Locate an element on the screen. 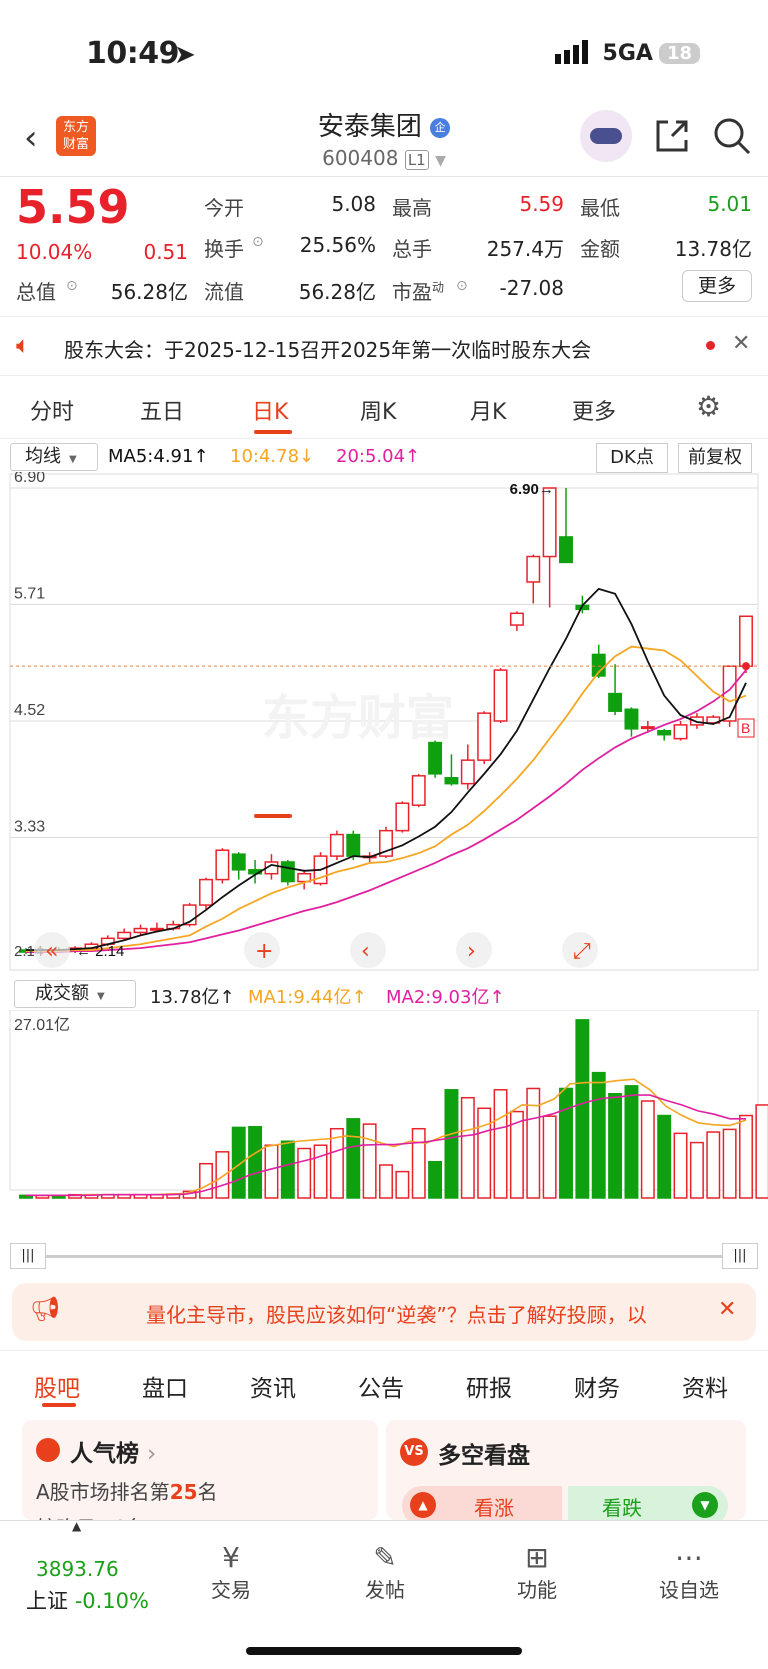 The width and height of the screenshot is (768, 1669). ma10-legend: 10:4.78↓ is located at coordinates (272, 456).